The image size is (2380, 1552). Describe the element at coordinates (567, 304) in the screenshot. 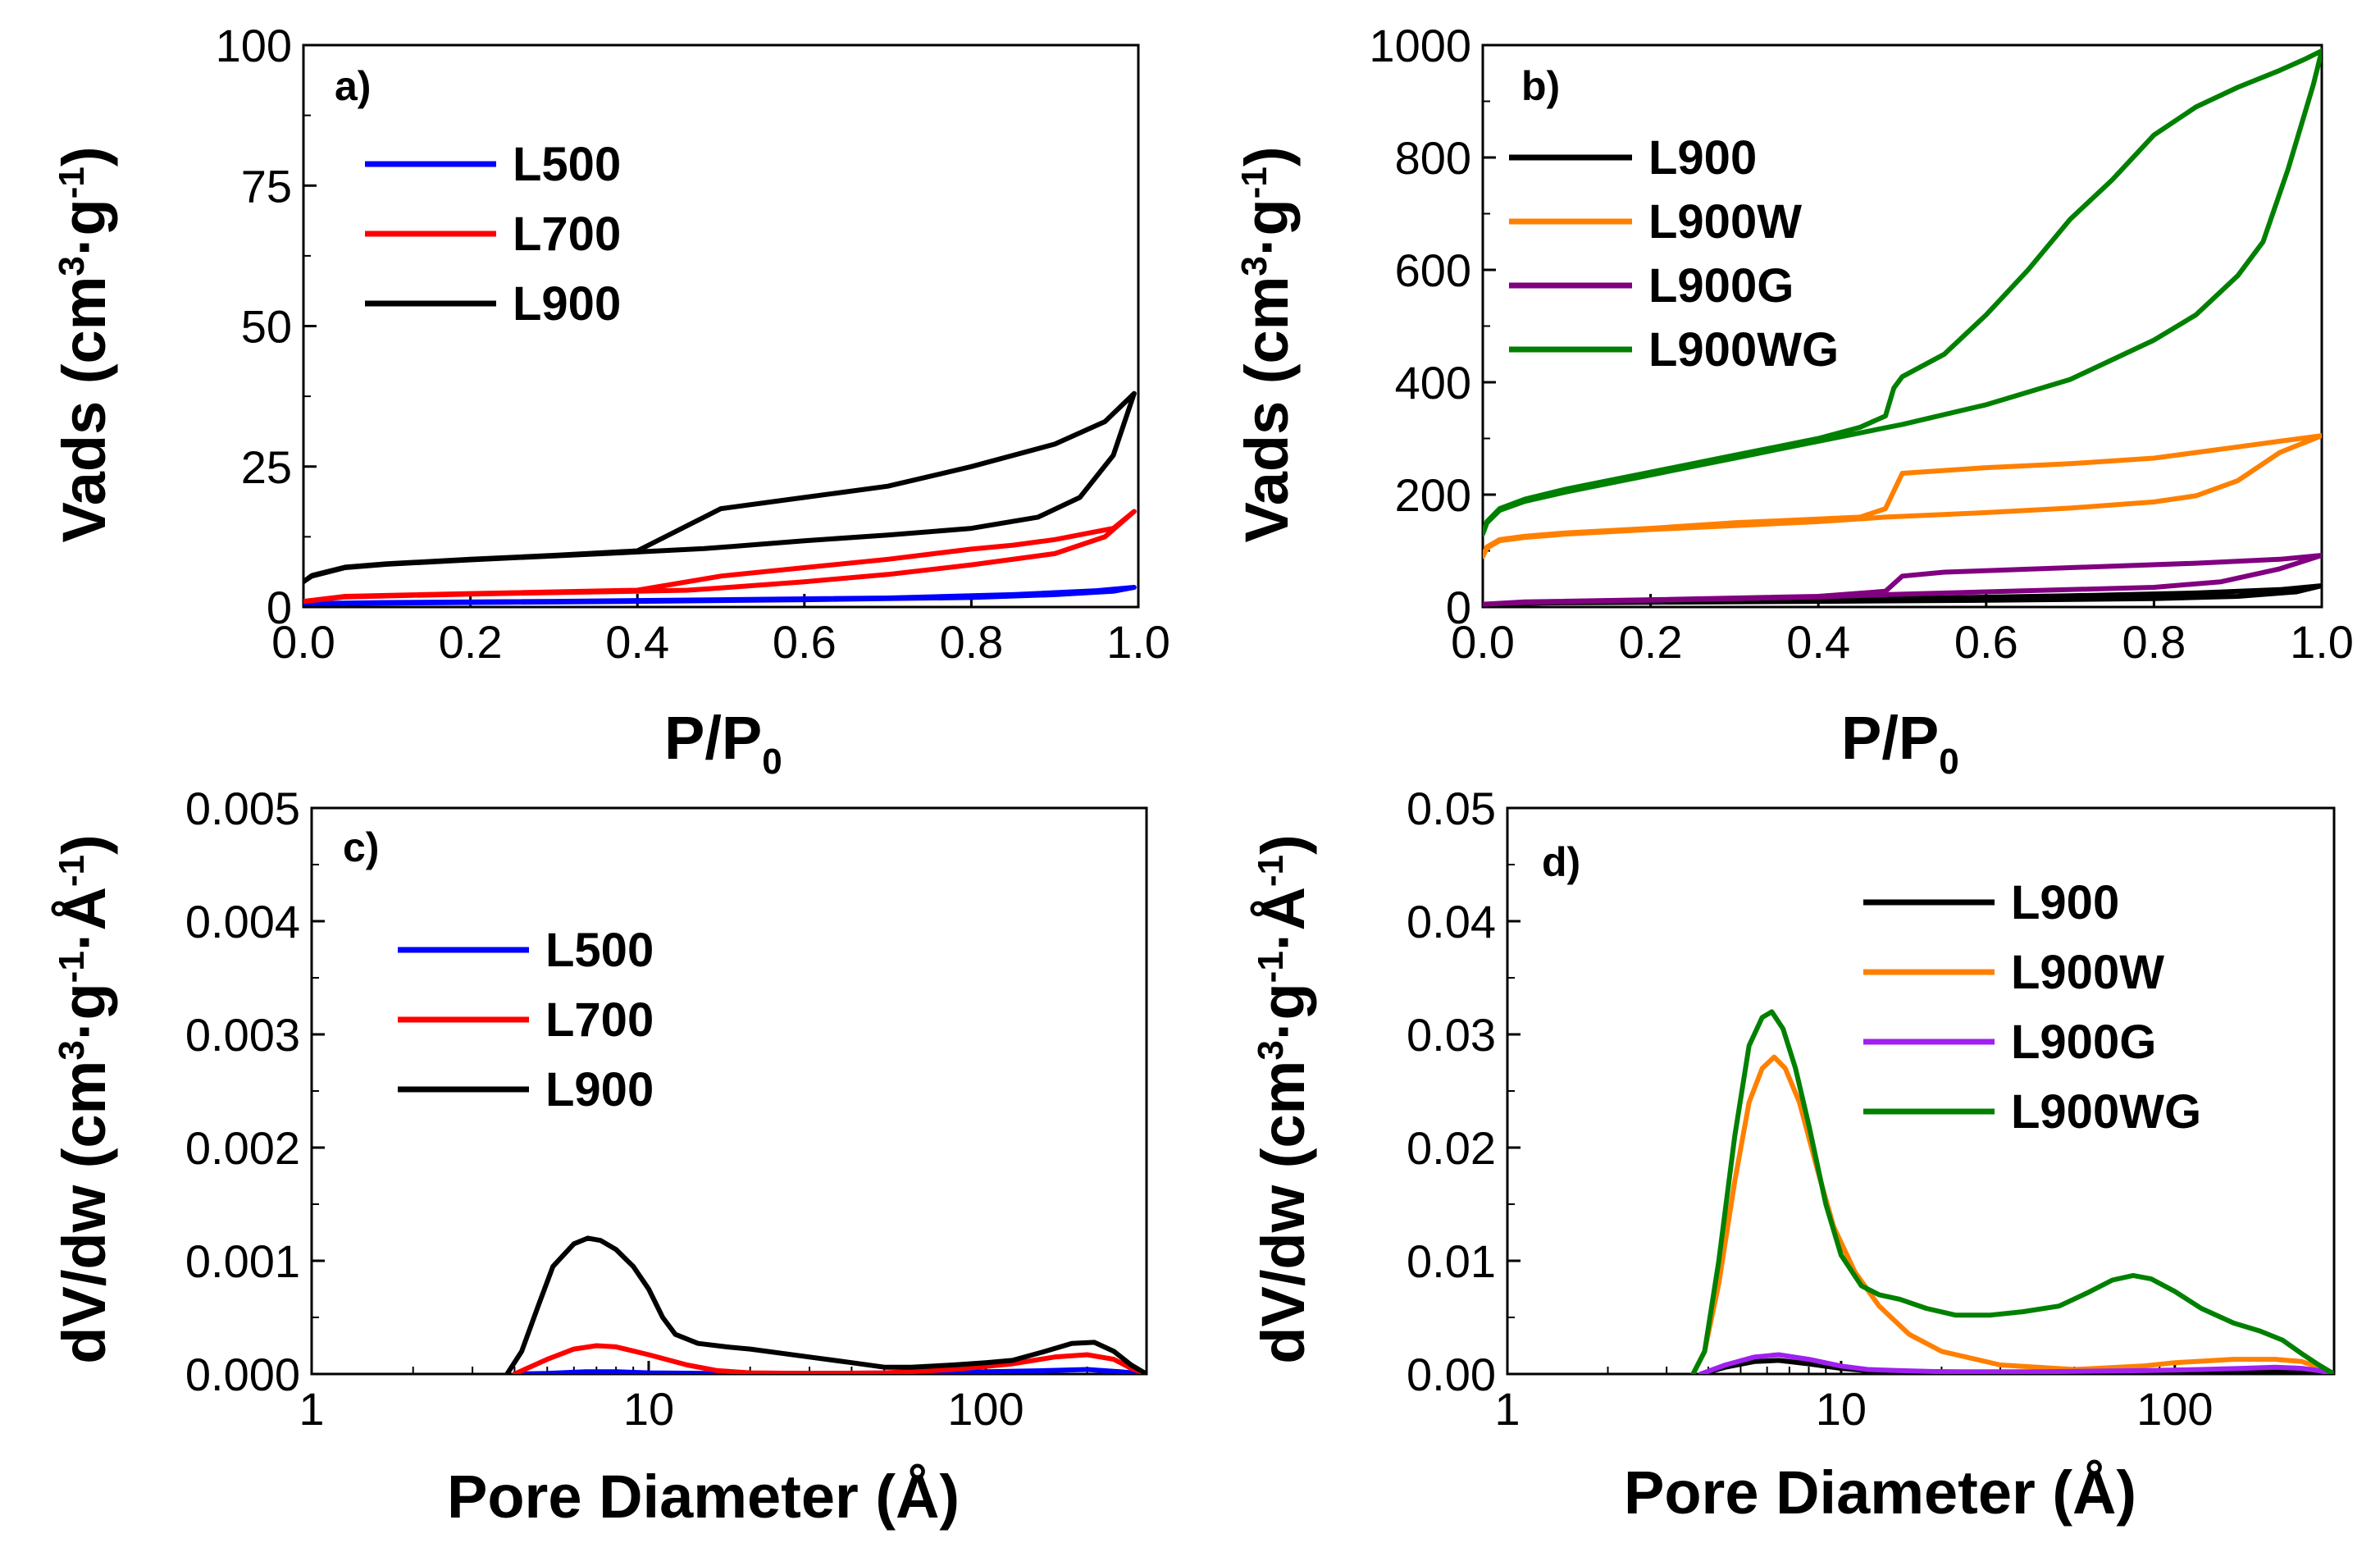

I see `p0-legend-label-l900: L900` at that location.